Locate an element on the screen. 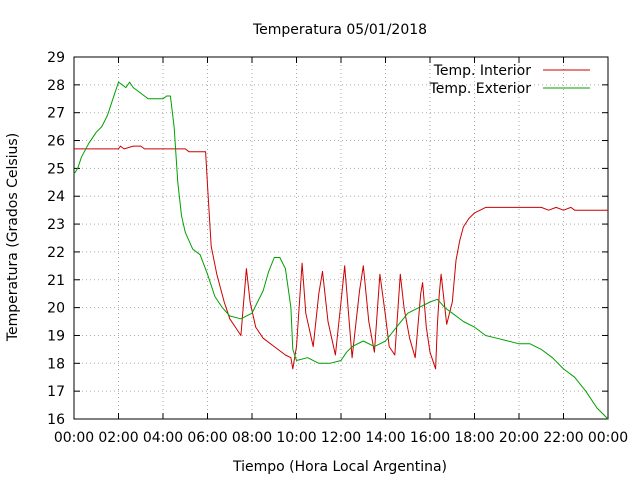 The width and height of the screenshot is (640, 480). y-tick-label: 29 is located at coordinates (56, 58).